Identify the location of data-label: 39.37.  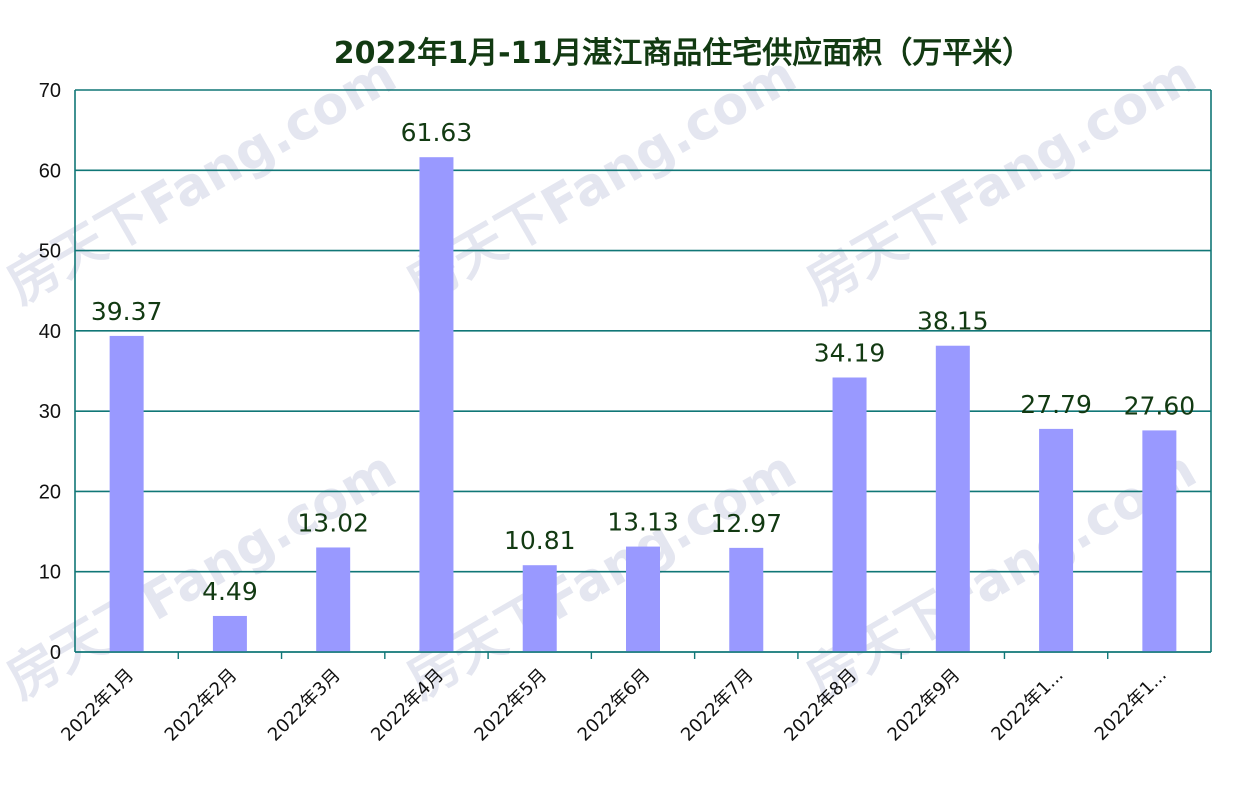
(127, 311).